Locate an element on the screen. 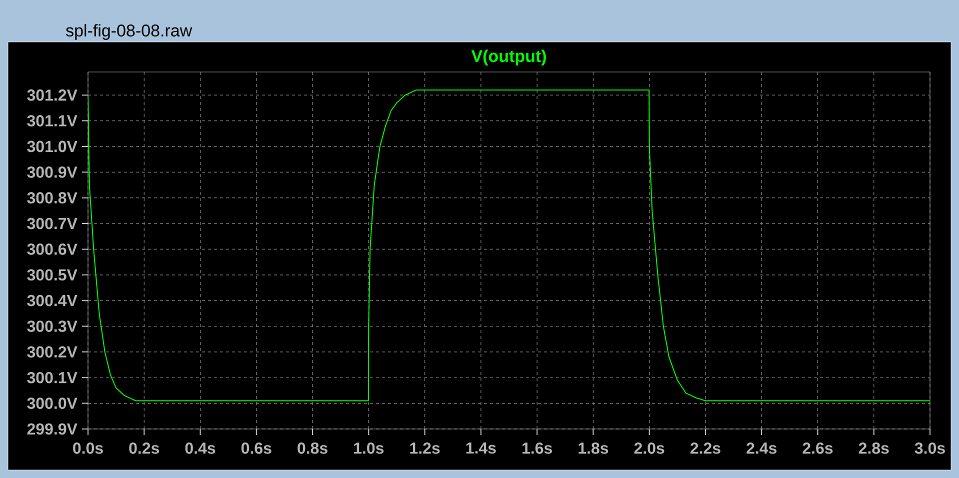 This screenshot has width=959, height=478. x-tick-label: 0.2s is located at coordinates (144, 448).